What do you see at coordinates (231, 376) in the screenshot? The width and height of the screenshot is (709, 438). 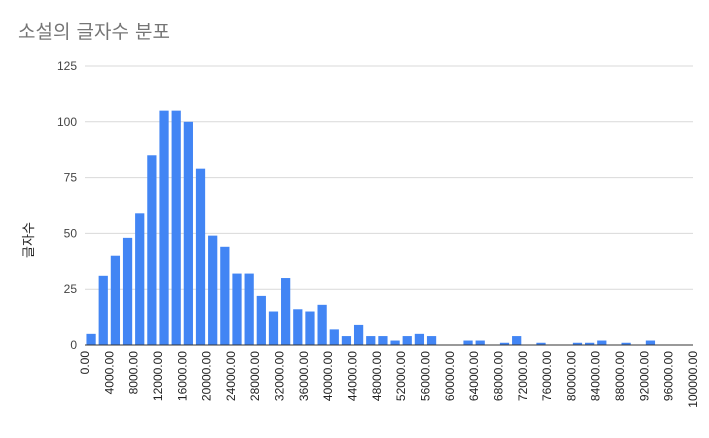 I see `x-tick-label: 24000.00` at bounding box center [231, 376].